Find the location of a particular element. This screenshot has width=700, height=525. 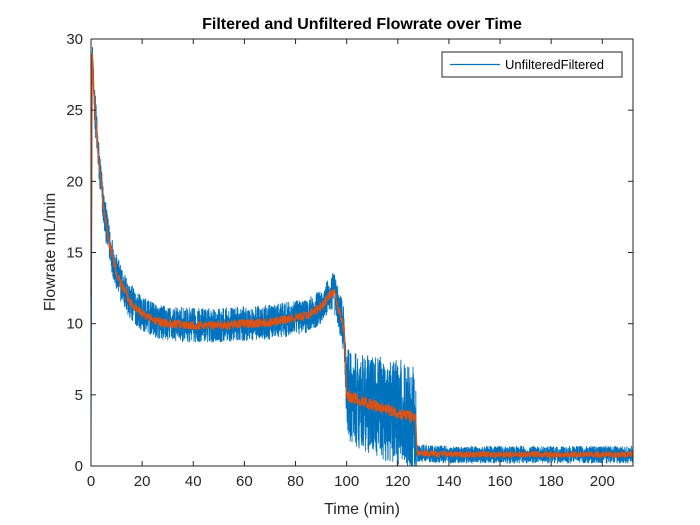

x-tick-label: 0 is located at coordinates (91, 481).